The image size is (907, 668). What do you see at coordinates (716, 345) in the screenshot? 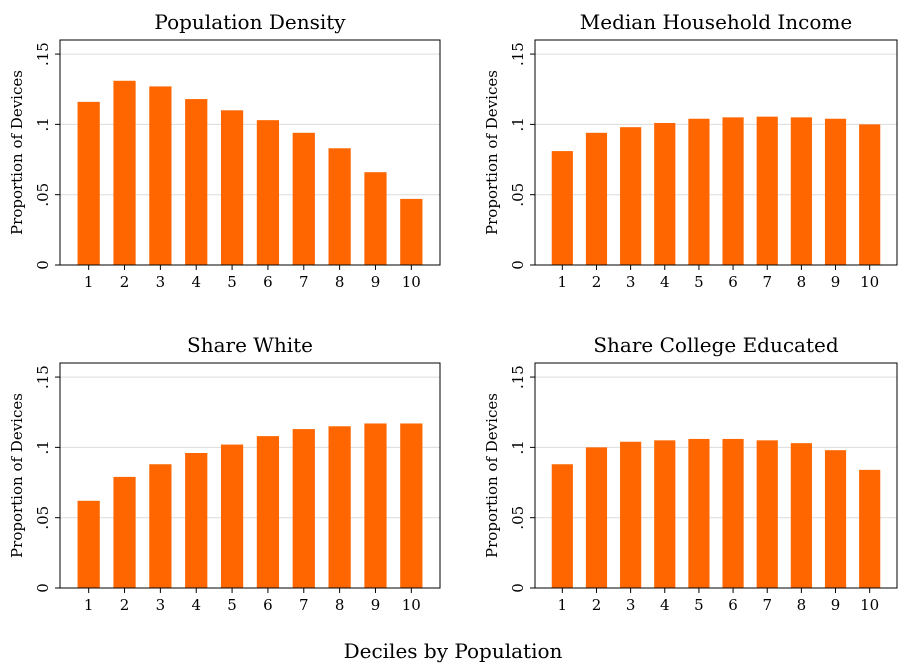
I see `chart-title: Share College Educated` at bounding box center [716, 345].